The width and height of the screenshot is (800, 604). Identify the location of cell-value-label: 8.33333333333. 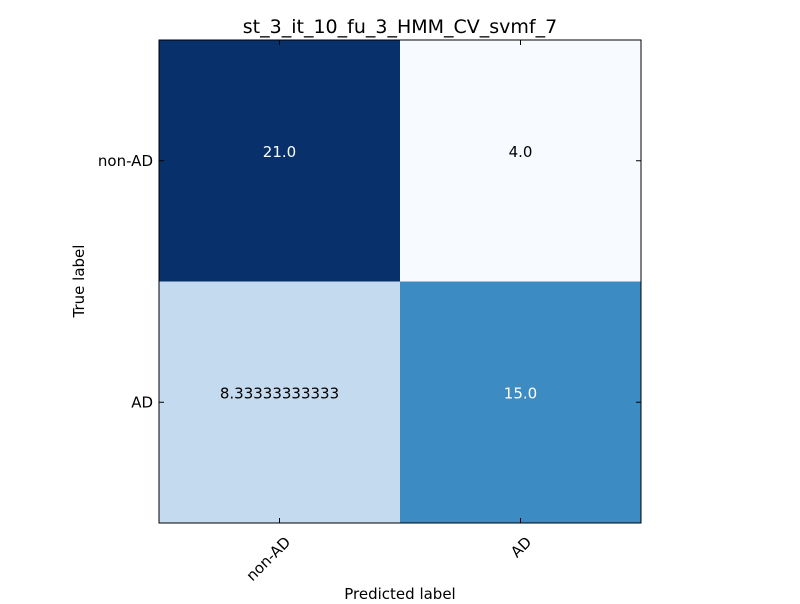
(279, 393).